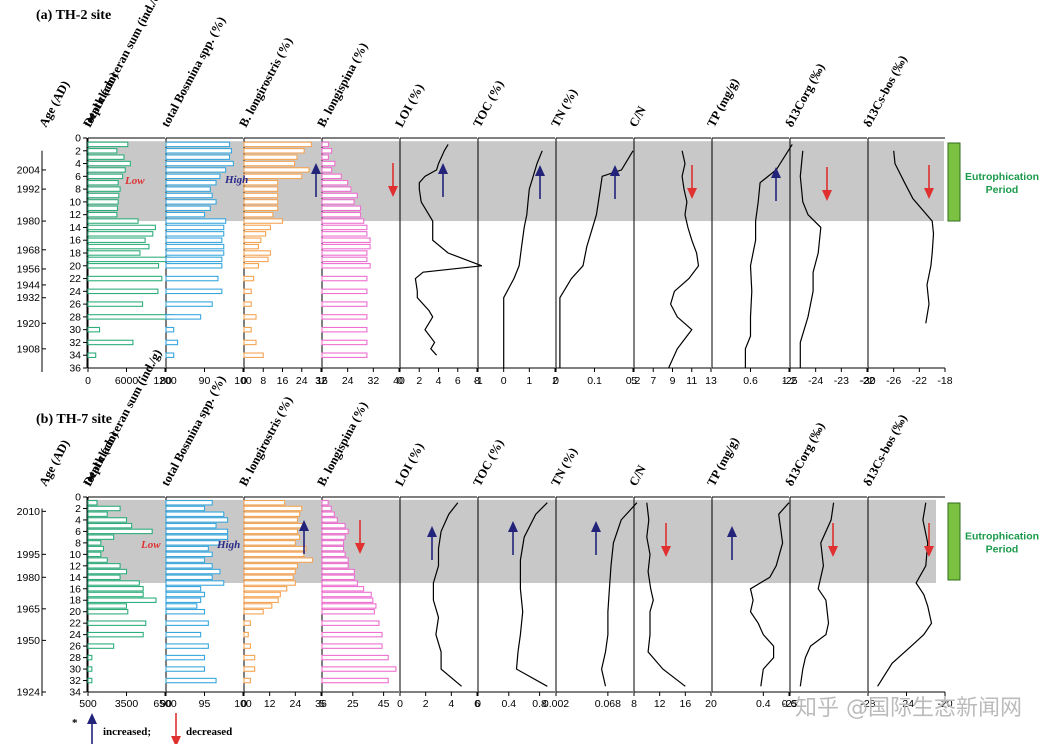 The height and width of the screenshot is (744, 1052). I want to click on panel-header-1-9: δ13Corg (‰), so click(804, 454).